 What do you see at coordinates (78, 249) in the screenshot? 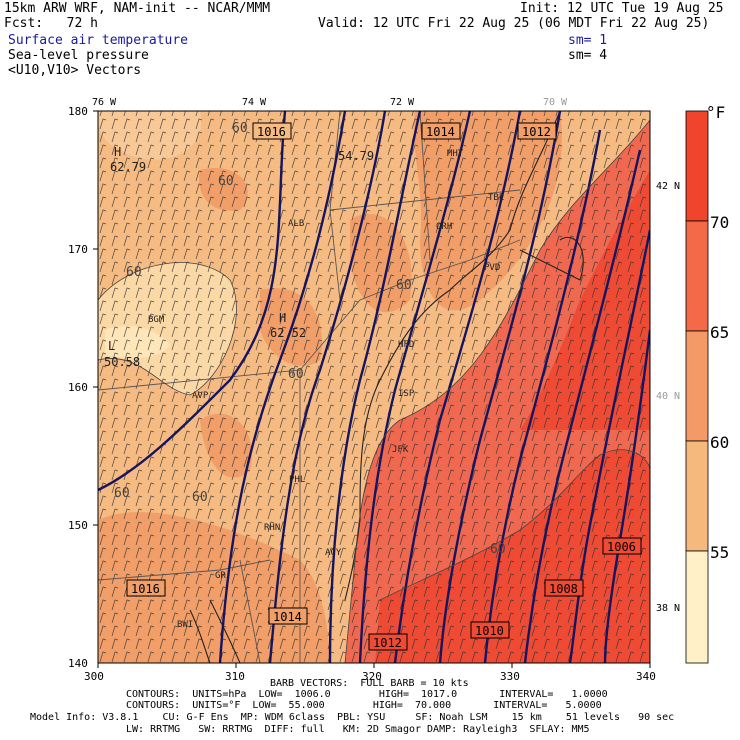
I see `y-tick-label: 170` at bounding box center [78, 249].